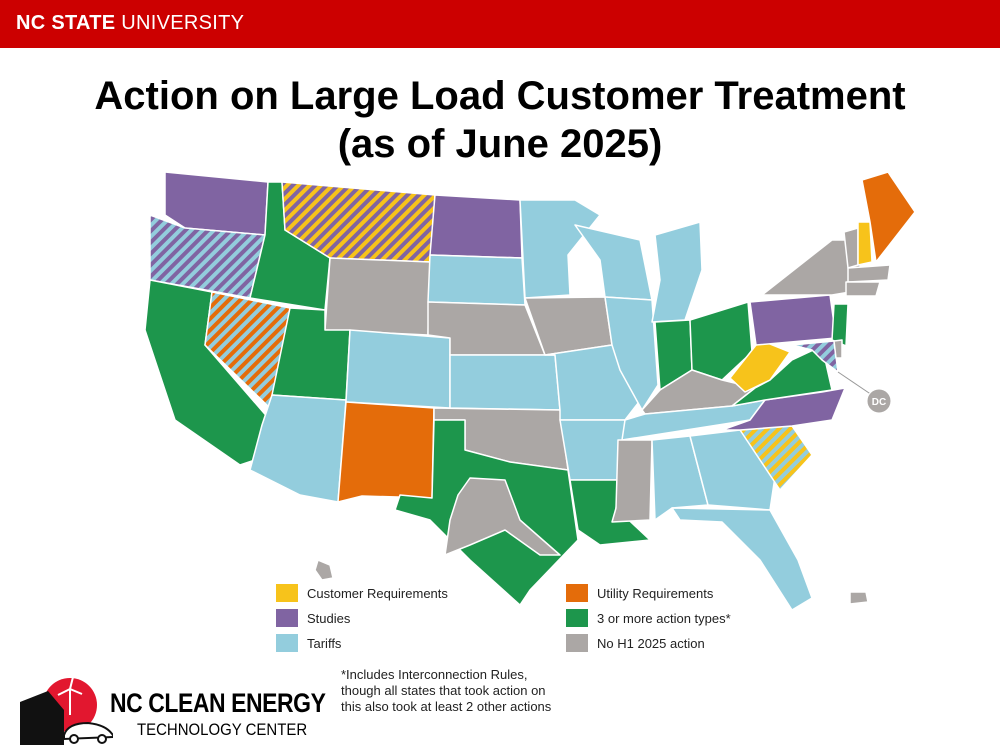  Describe the element at coordinates (783, 409) in the screenshot. I see `state-nc` at that location.